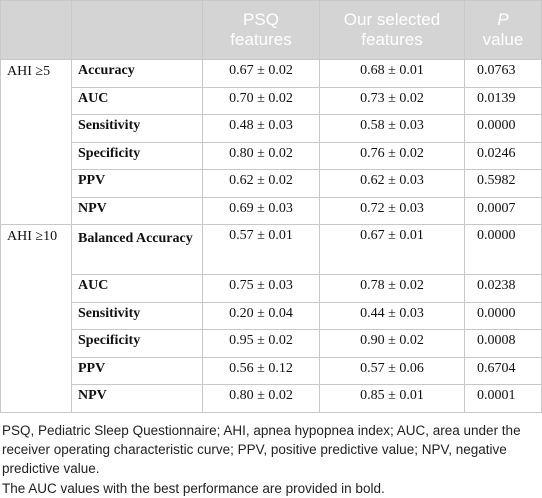 This screenshot has width=542, height=498. What do you see at coordinates (503, 210) in the screenshot?
I see `p-value: 0.0007` at bounding box center [503, 210].